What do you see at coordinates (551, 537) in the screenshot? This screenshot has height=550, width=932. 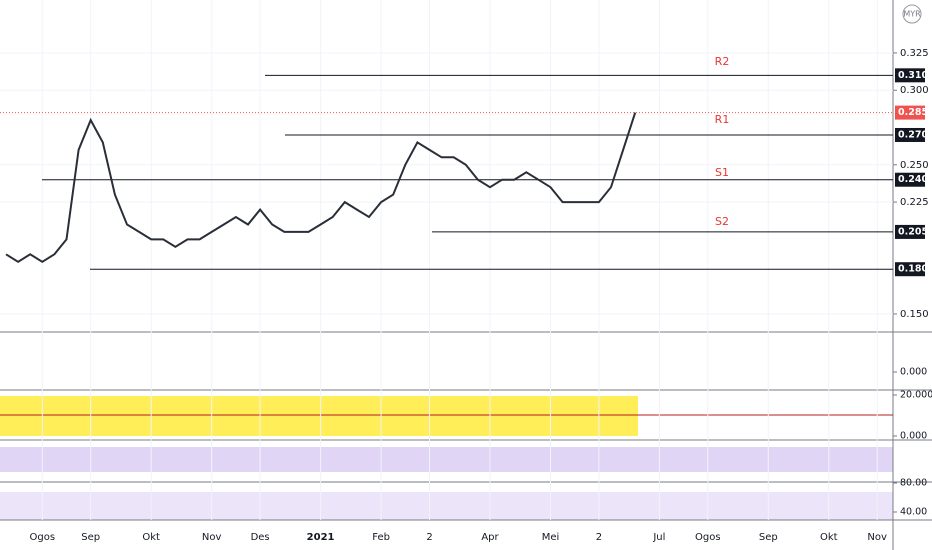 I see `x-tick-label: Mei` at bounding box center [551, 537].